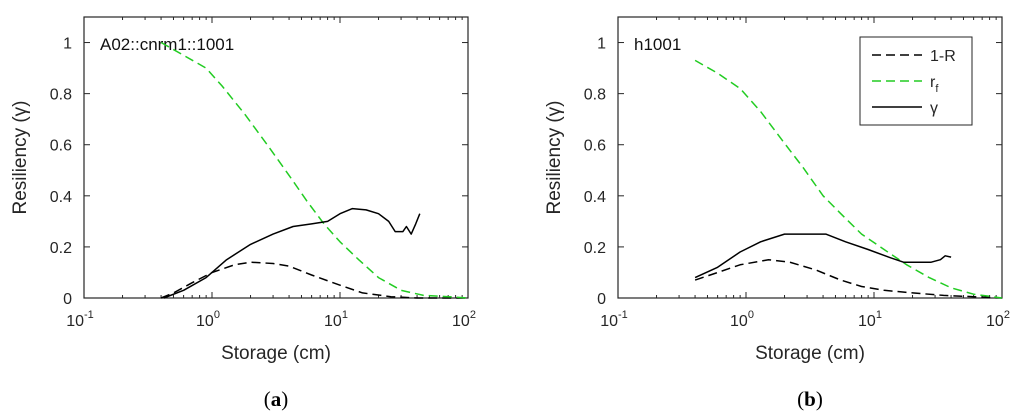 The image size is (1024, 417). I want to click on legend-label: rf, so click(934, 84).